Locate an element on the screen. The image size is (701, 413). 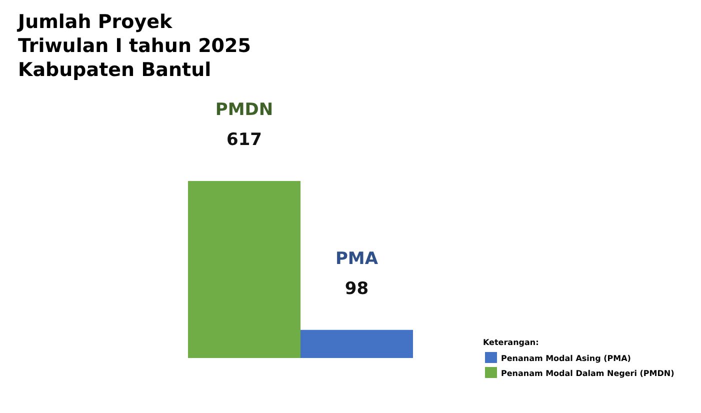
text: Penanam Modal Dalam Negeri (PMDN) is located at coordinates (587, 373).